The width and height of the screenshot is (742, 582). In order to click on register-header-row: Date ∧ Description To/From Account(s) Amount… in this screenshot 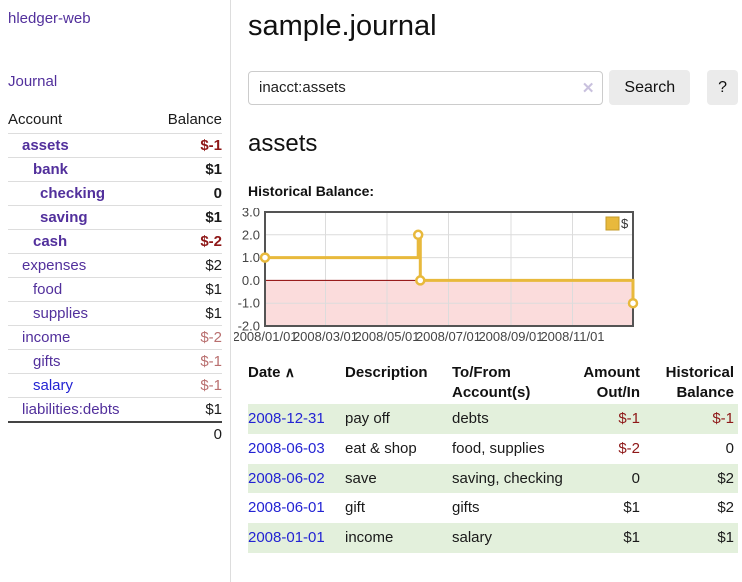, I will do `click(493, 382)`.